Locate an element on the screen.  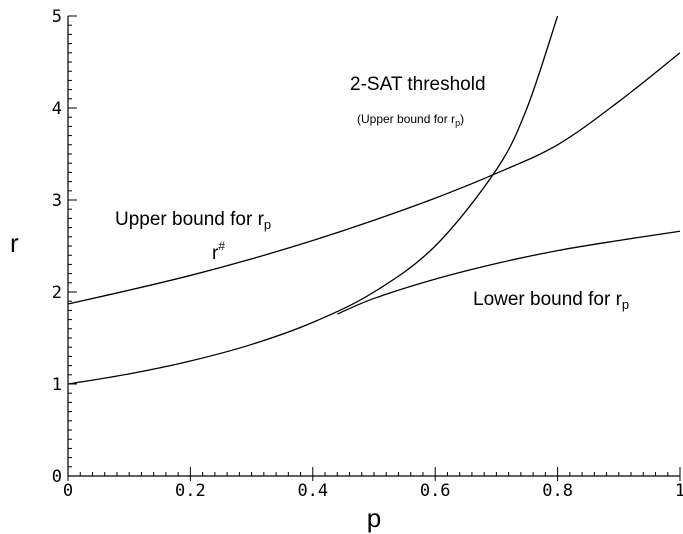
y-tick-label-5: 5 is located at coordinates (57, 17).